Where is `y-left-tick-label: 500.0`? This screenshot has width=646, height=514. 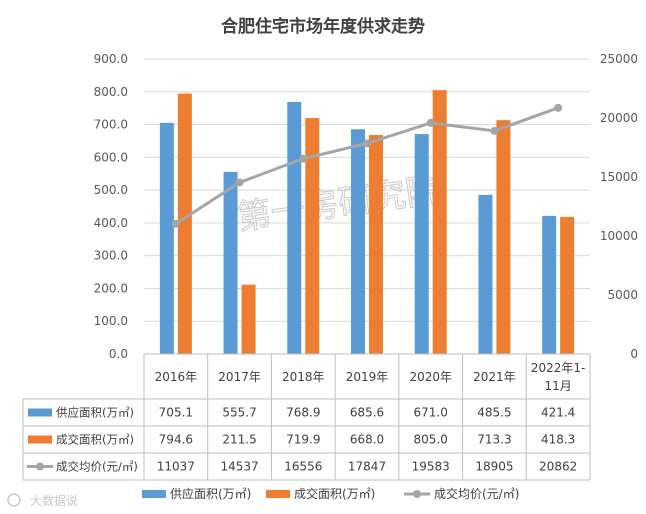
y-left-tick-label: 500.0 is located at coordinates (111, 190).